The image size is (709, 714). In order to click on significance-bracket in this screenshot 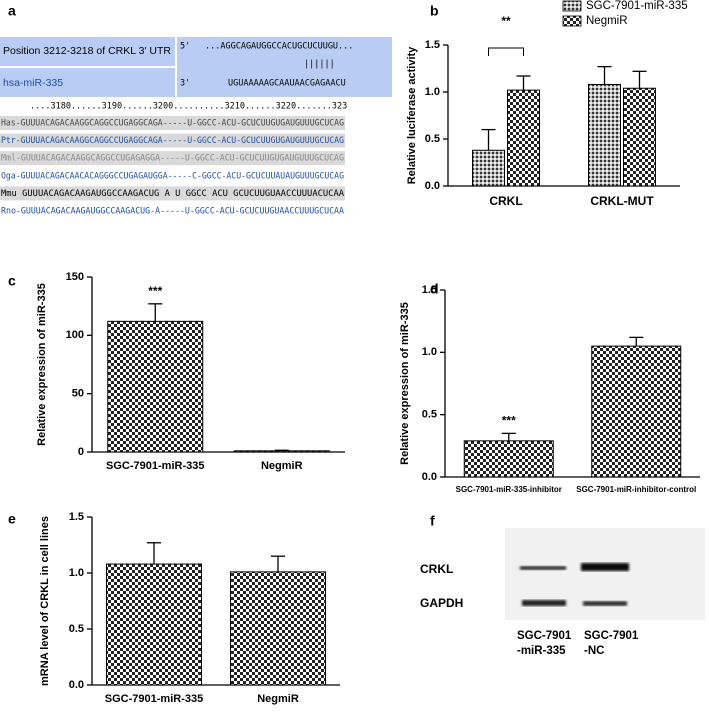, I will do `click(506, 51)`.